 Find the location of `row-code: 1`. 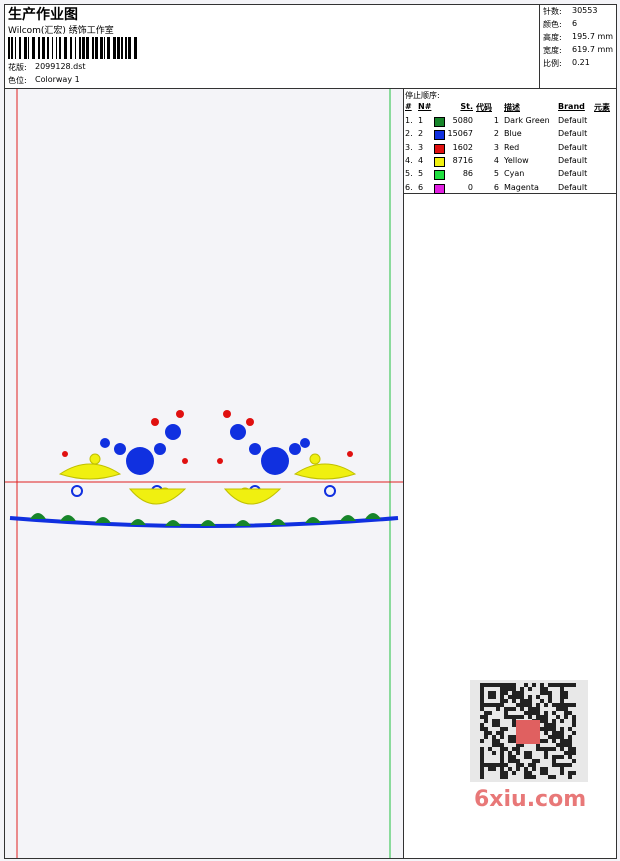

row-code: 1 is located at coordinates (496, 120).